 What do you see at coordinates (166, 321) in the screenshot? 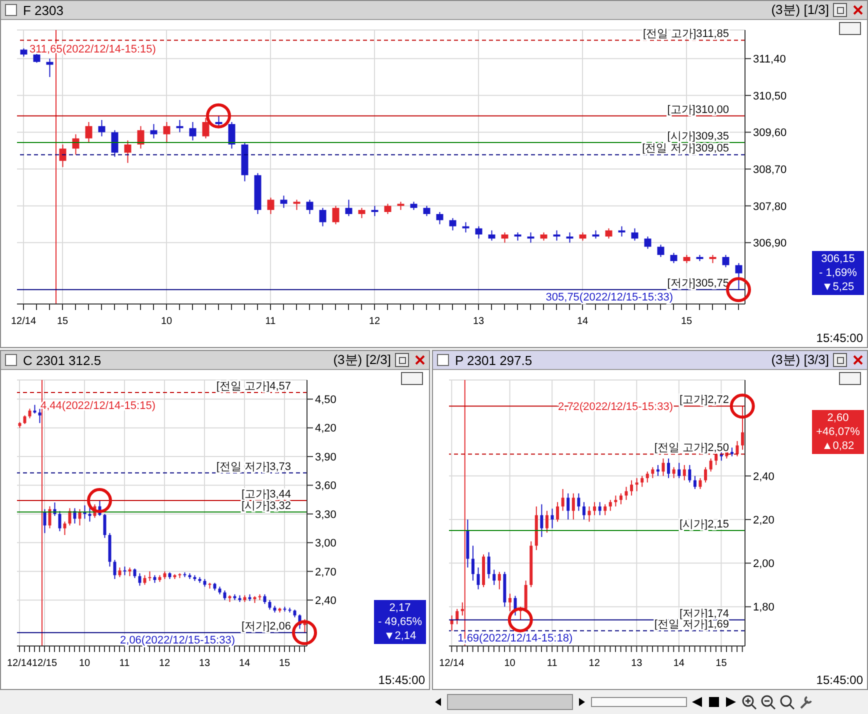
I see `x-tick-label: 10` at bounding box center [166, 321].